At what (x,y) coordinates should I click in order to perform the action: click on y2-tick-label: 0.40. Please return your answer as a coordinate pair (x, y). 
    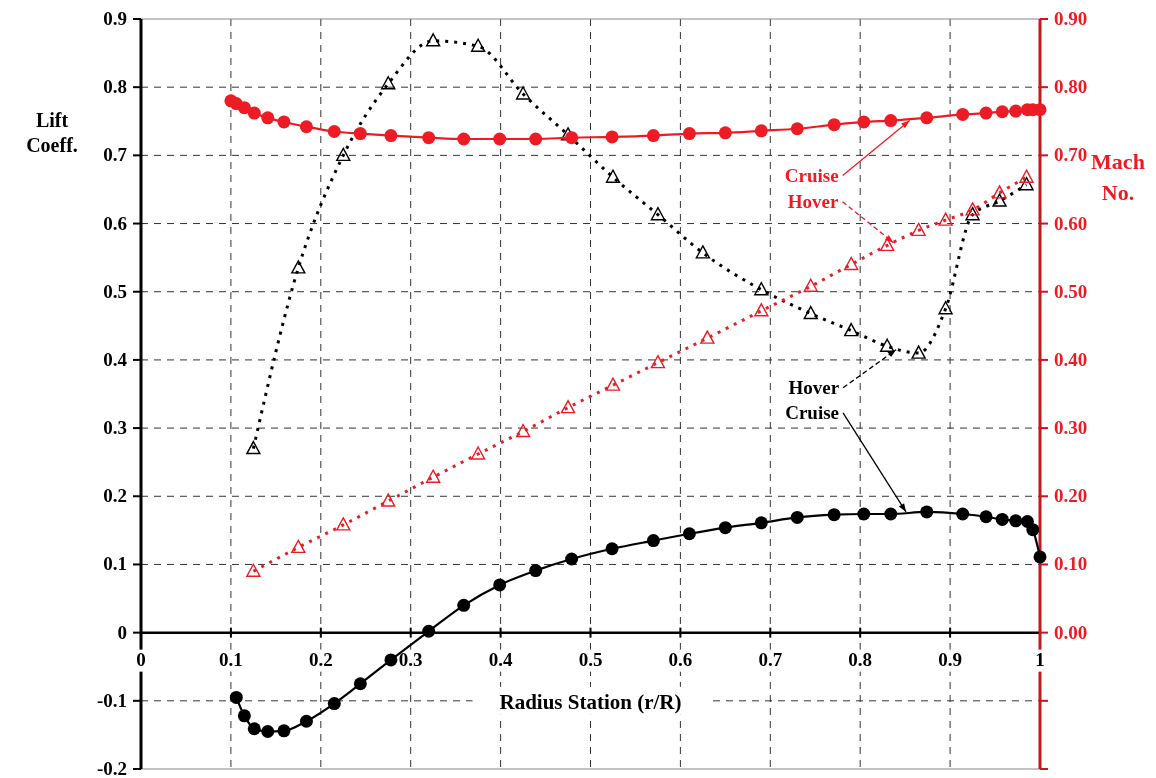
    Looking at the image, I should click on (1071, 359).